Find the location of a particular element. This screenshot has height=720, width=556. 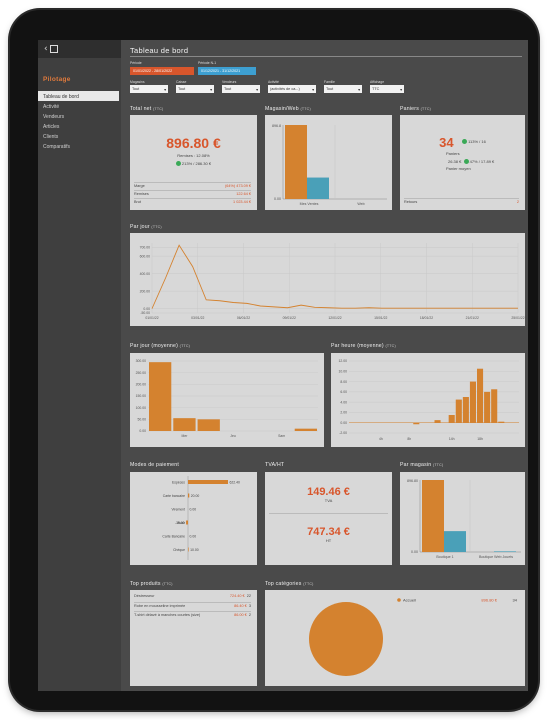

y-tick-label: 600.00 is located at coordinates (145, 256).